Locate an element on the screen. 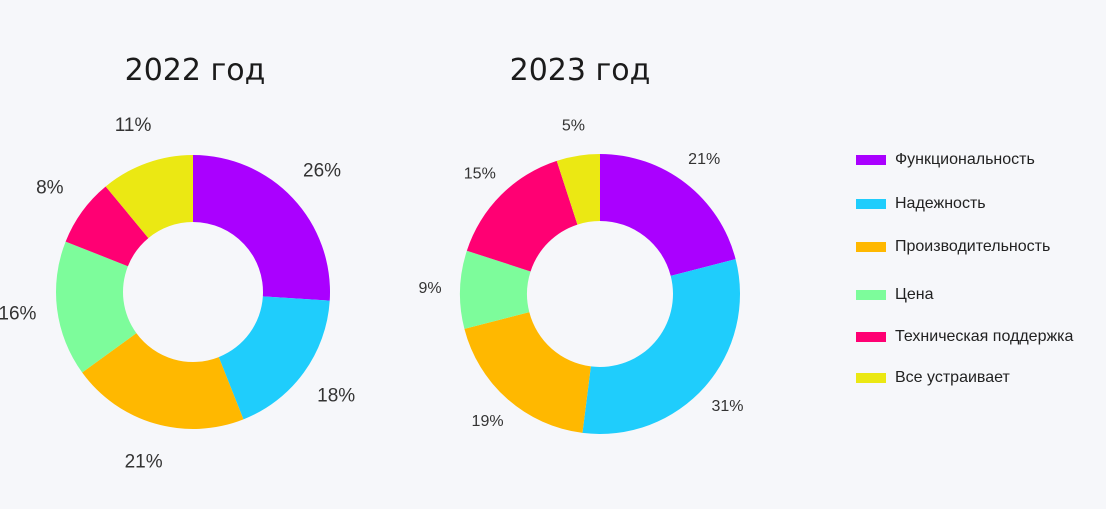  legend-item-support: Техническая поддержка is located at coordinates (964, 337).